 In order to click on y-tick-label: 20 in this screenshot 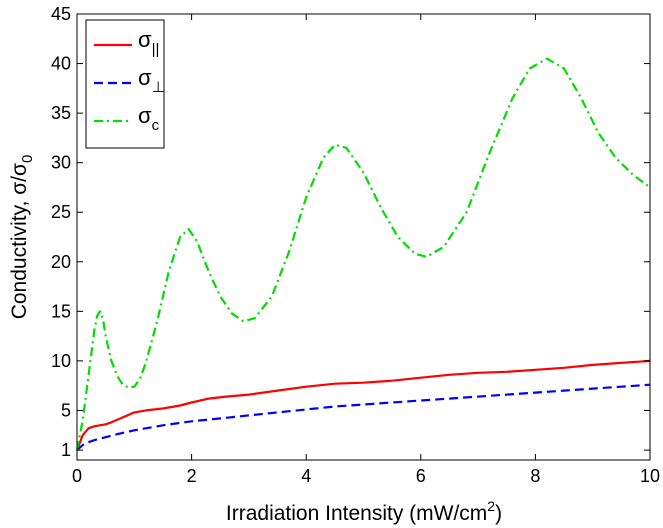, I will do `click(61, 262)`.